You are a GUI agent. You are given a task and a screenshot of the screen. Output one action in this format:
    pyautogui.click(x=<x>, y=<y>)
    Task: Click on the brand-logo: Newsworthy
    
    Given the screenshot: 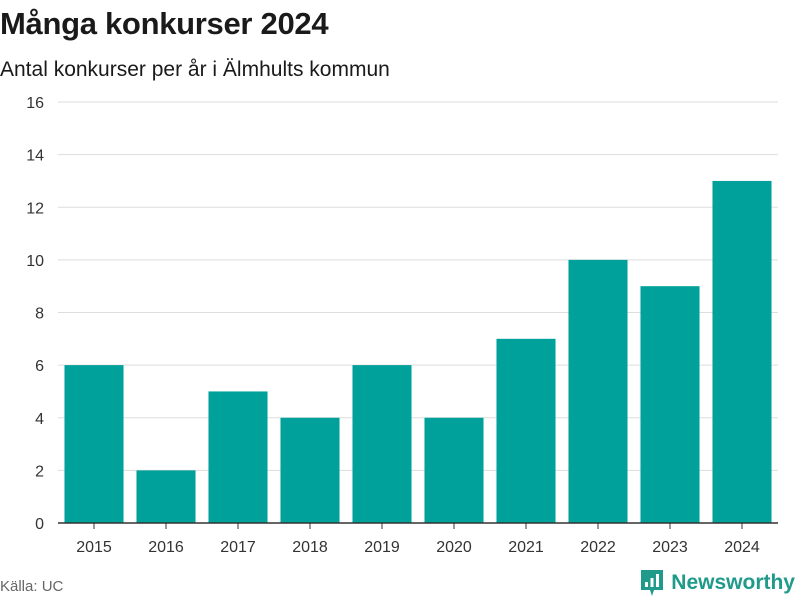 What is the action you would take?
    pyautogui.click(x=717, y=583)
    